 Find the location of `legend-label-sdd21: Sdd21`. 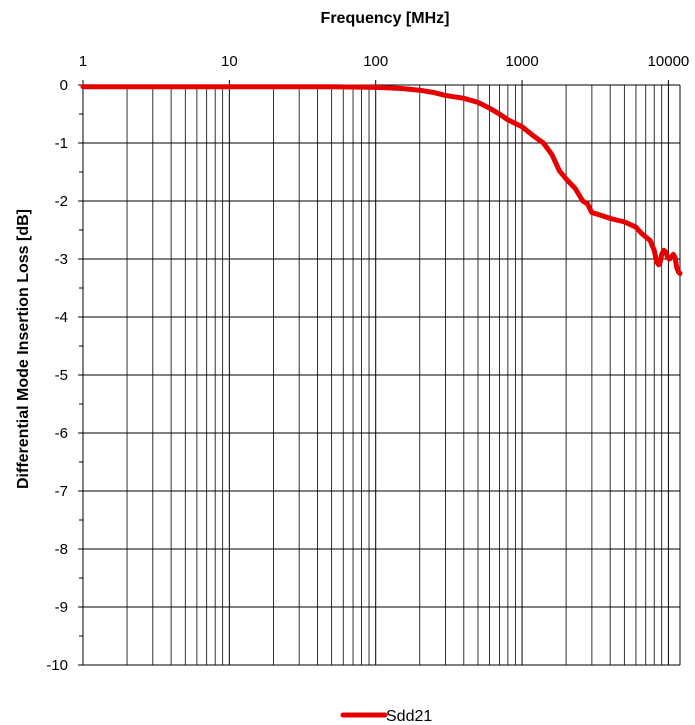

legend-label-sdd21: Sdd21 is located at coordinates (409, 716).